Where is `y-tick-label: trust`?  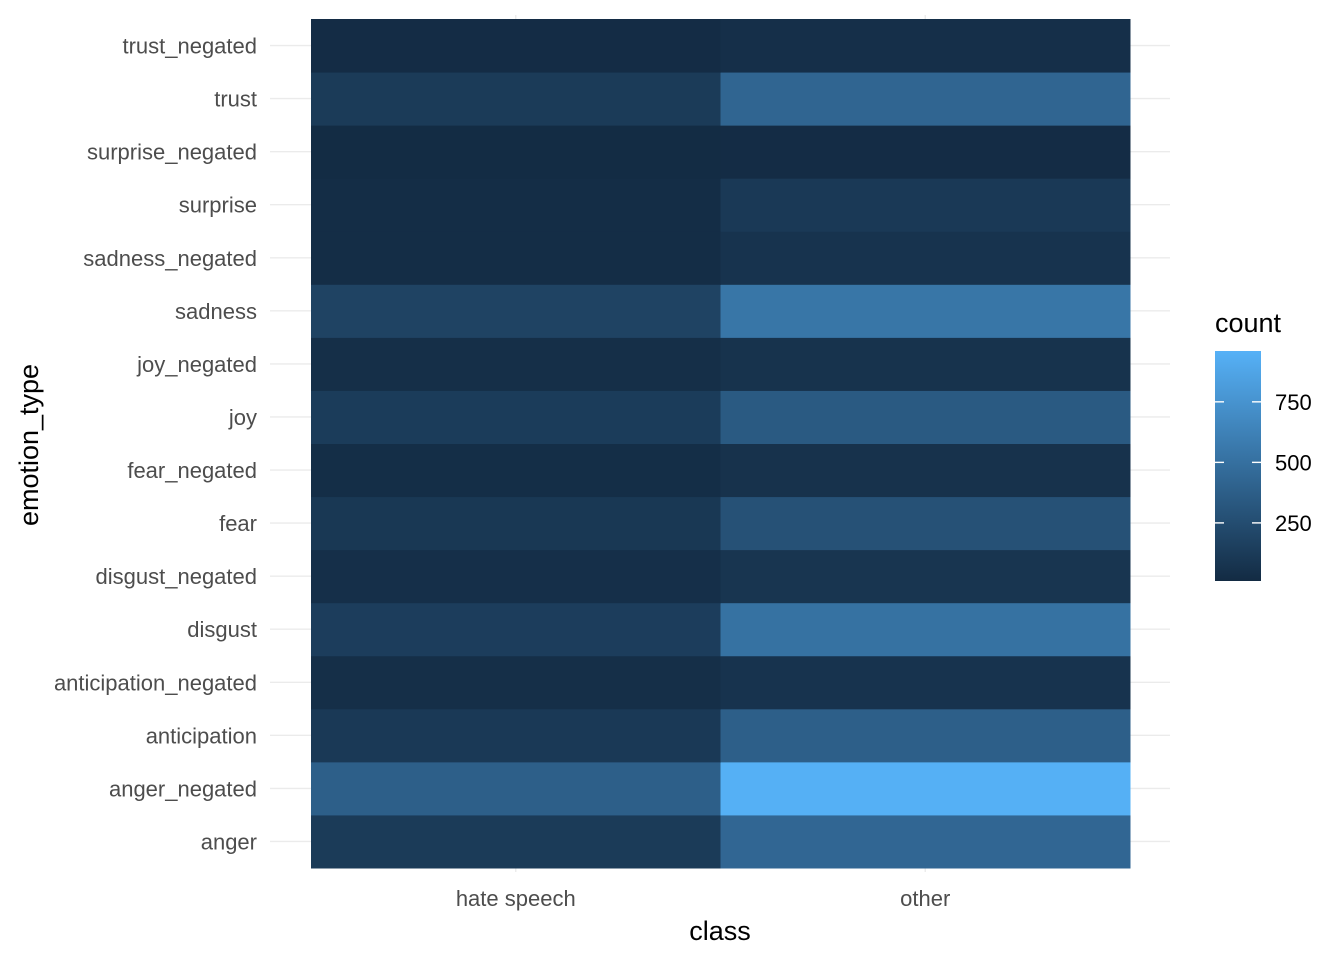 y-tick-label: trust is located at coordinates (235, 99).